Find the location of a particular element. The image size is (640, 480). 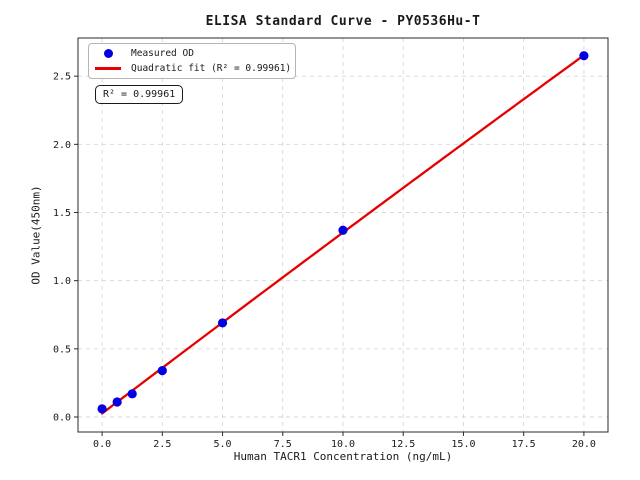

legend-entry-quadratic-fit: Quadratic fit (R² = 0.99961) is located at coordinates (192, 68).